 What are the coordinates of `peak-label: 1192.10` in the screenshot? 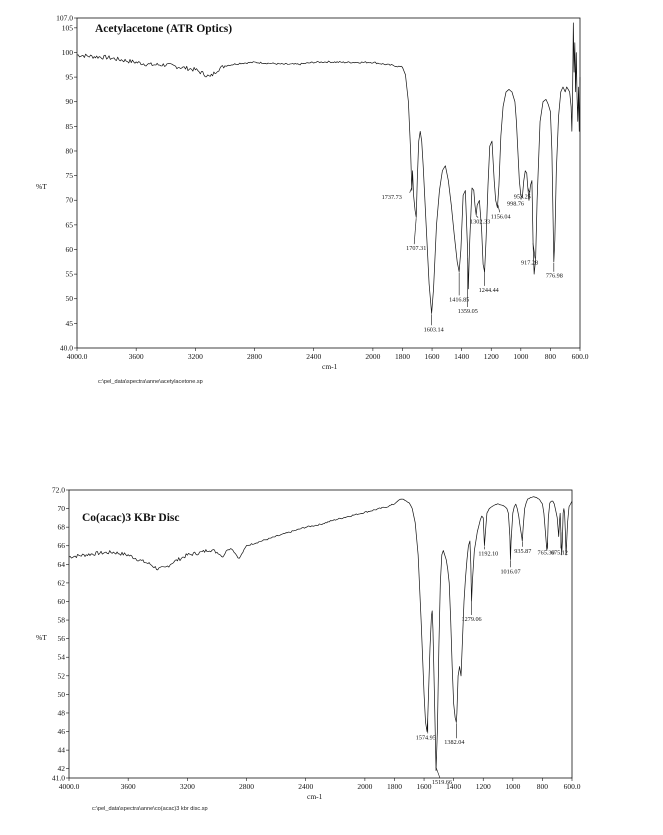 It's located at (488, 553).